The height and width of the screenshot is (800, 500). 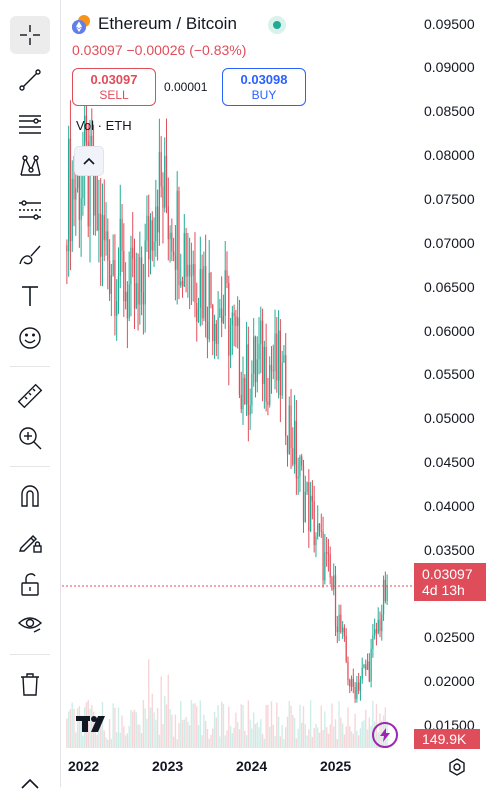 What do you see at coordinates (449, 242) in the screenshot?
I see `price-tick: 0.07000` at bounding box center [449, 242].